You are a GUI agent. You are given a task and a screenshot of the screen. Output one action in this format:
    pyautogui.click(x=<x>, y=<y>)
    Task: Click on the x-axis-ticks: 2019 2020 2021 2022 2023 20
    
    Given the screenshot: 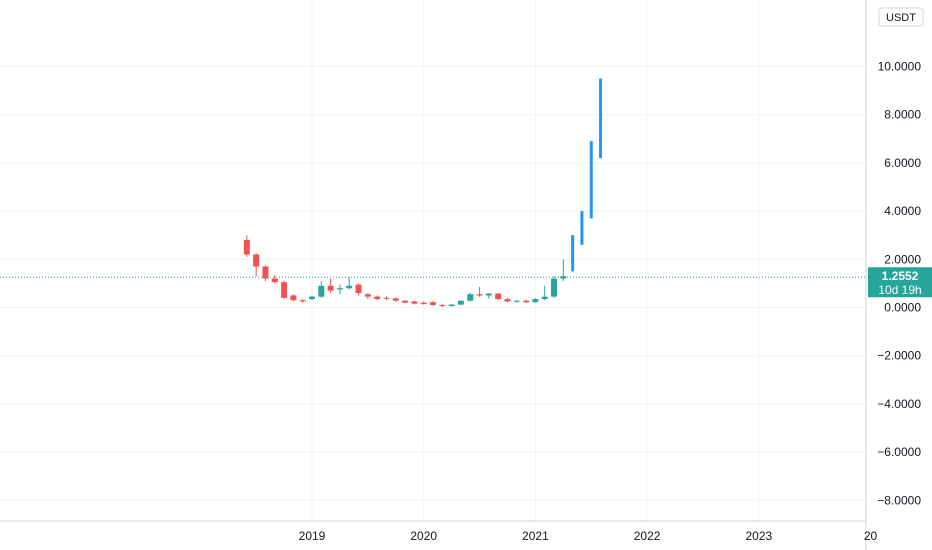 What is the action you would take?
    pyautogui.click(x=588, y=536)
    